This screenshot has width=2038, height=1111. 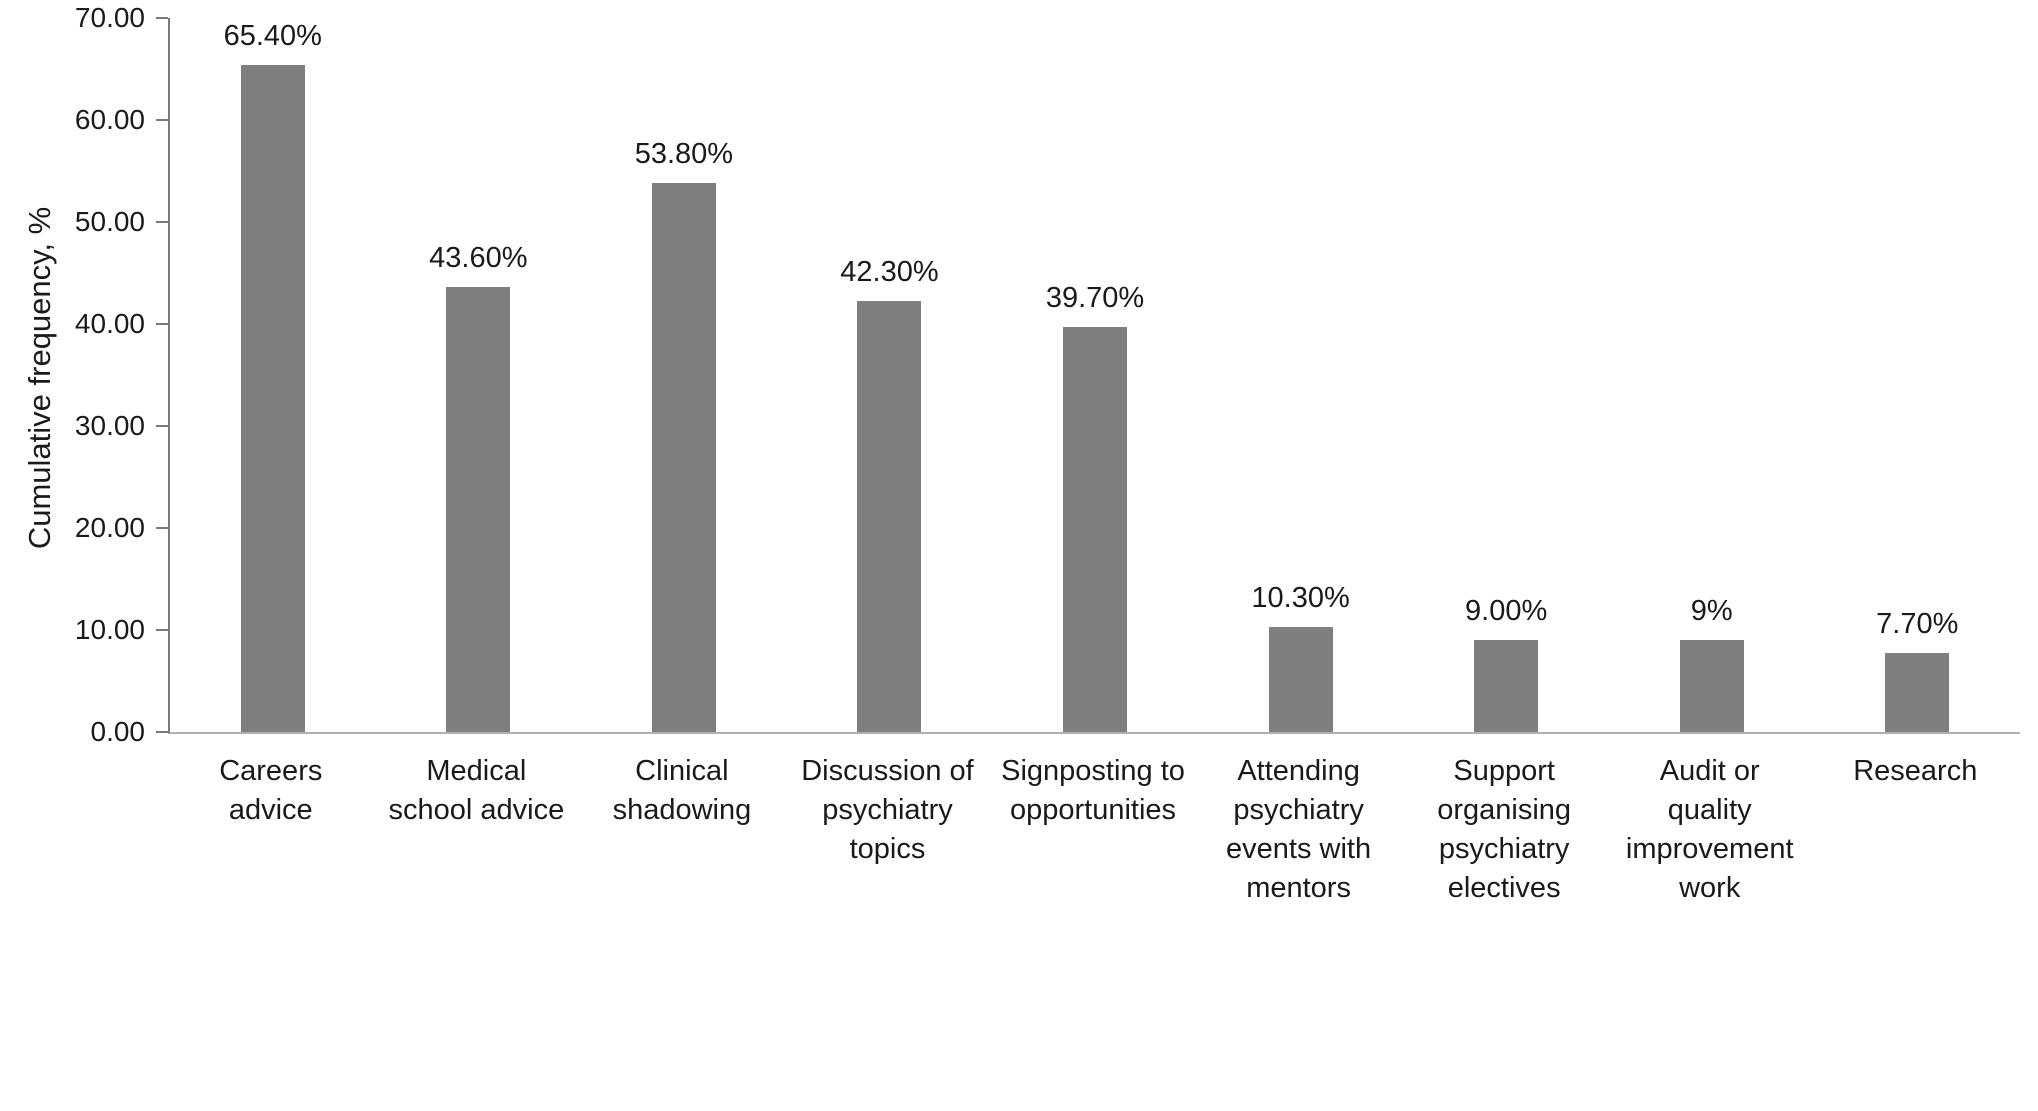 I want to click on bar-value-label: 43.60%, so click(x=478, y=258).